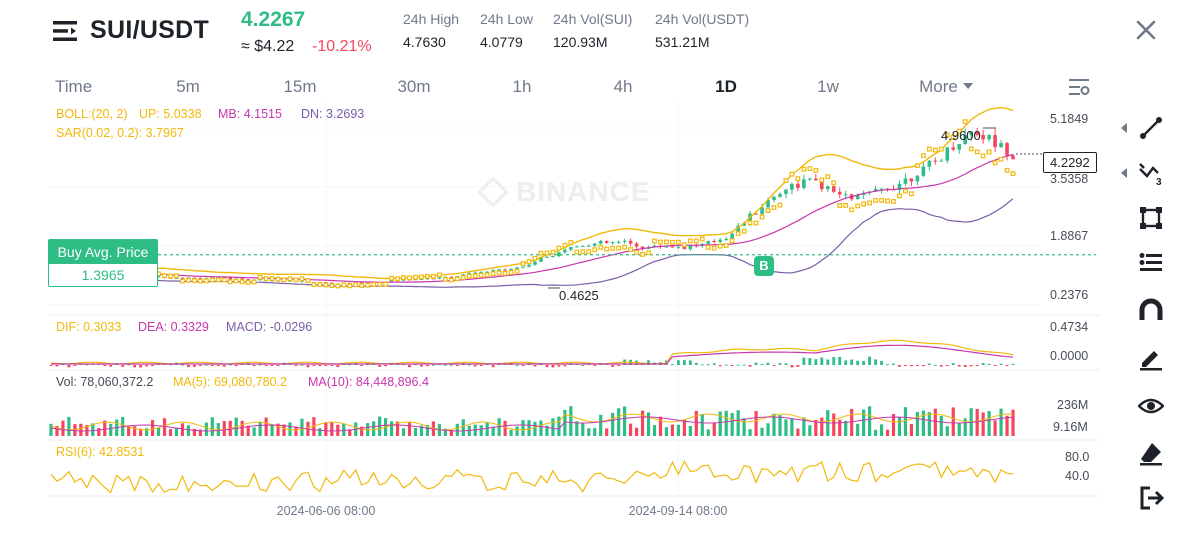 This screenshot has width=1200, height=536. What do you see at coordinates (414, 86) in the screenshot?
I see `tab-30m: 30m` at bounding box center [414, 86].